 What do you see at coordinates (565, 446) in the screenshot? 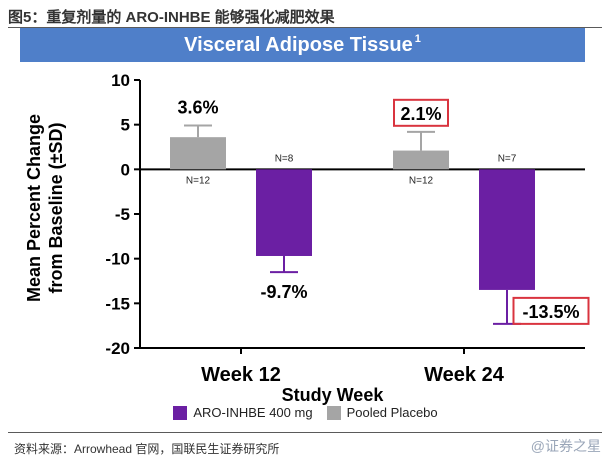
I see `watermark: @证券之星` at bounding box center [565, 446].